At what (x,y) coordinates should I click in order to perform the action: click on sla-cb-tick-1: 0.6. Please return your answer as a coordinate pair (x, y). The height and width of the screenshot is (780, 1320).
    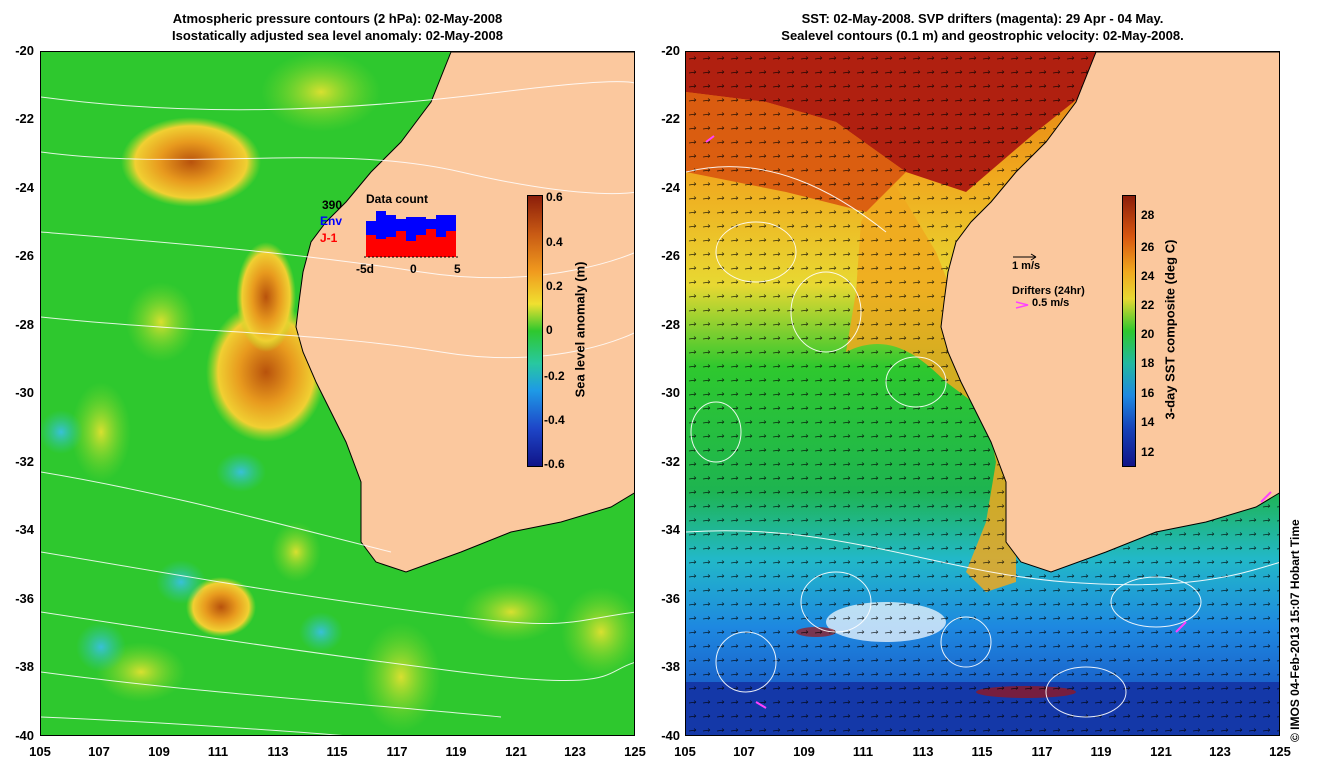
    Looking at the image, I should click on (554, 197).